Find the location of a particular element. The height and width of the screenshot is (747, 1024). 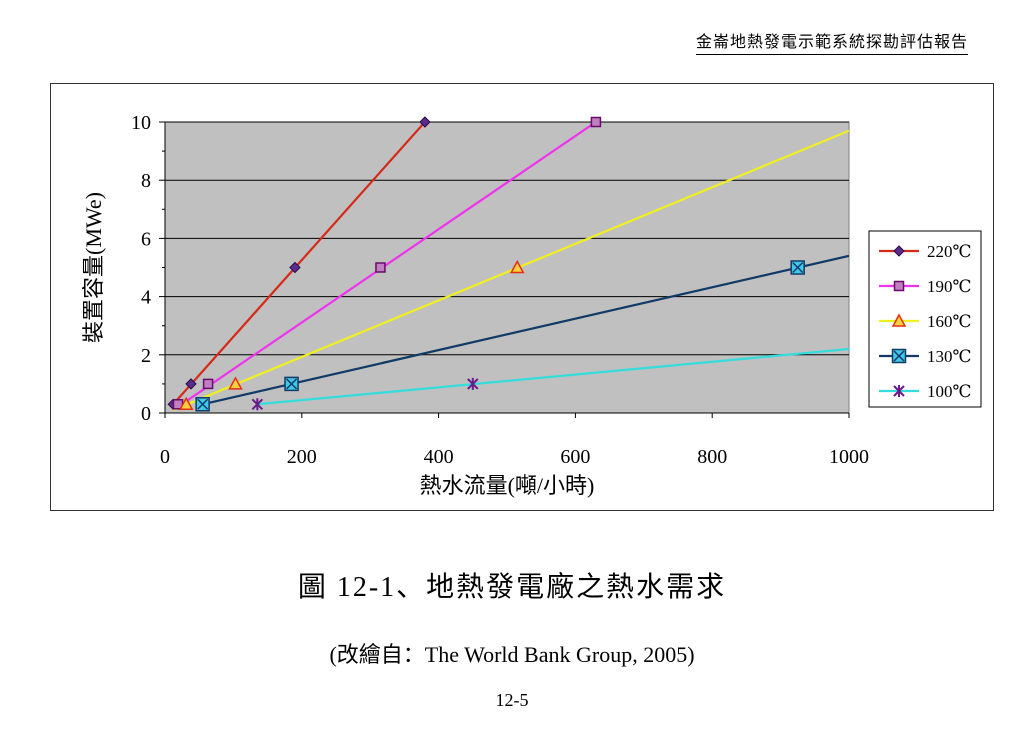

legend-box is located at coordinates (925, 319).